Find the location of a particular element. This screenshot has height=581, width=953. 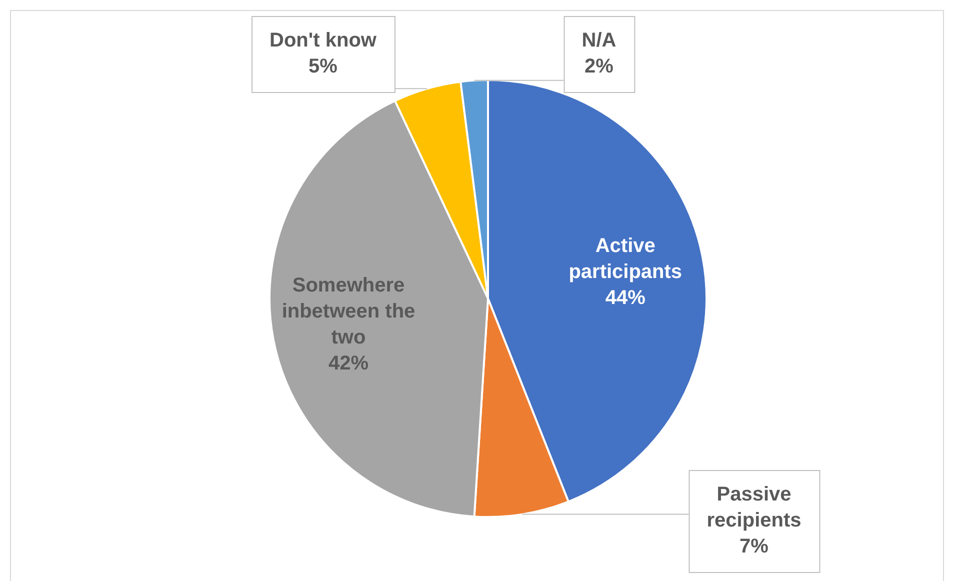

data-label: 7% is located at coordinates (754, 547).